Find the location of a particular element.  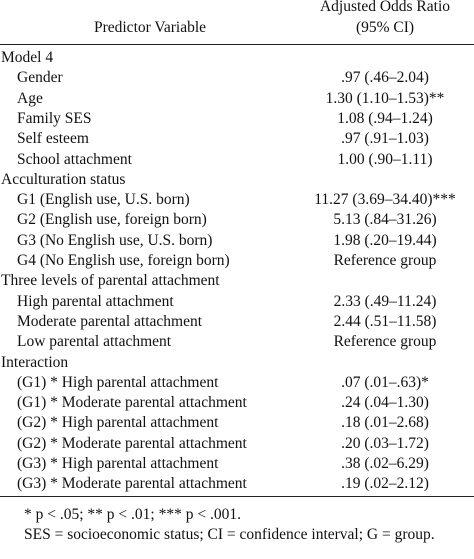

row-label: G3 (No English use, U.S. born) is located at coordinates (115, 240).